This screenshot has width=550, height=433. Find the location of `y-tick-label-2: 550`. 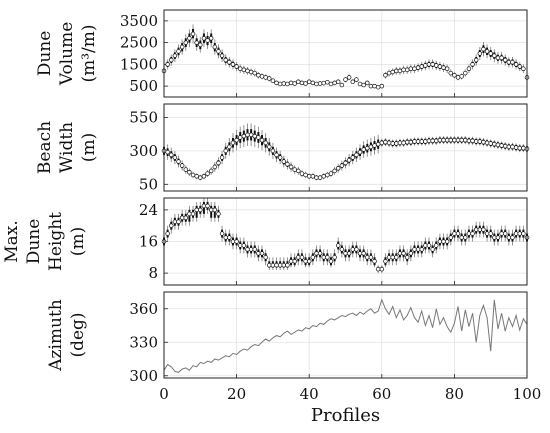

y-tick-label-2: 550 is located at coordinates (143, 117).